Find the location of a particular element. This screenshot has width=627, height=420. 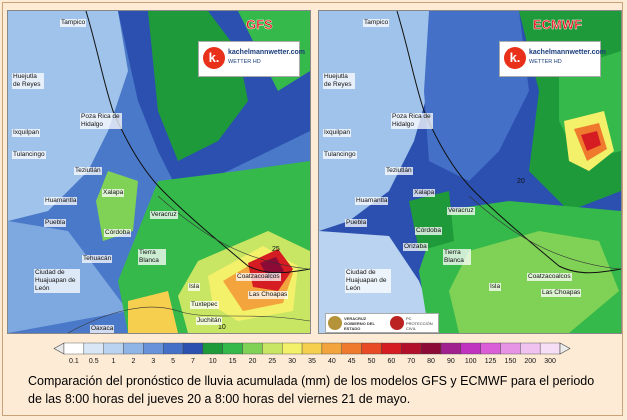

city-label: Oaxaca is located at coordinates (102, 329).